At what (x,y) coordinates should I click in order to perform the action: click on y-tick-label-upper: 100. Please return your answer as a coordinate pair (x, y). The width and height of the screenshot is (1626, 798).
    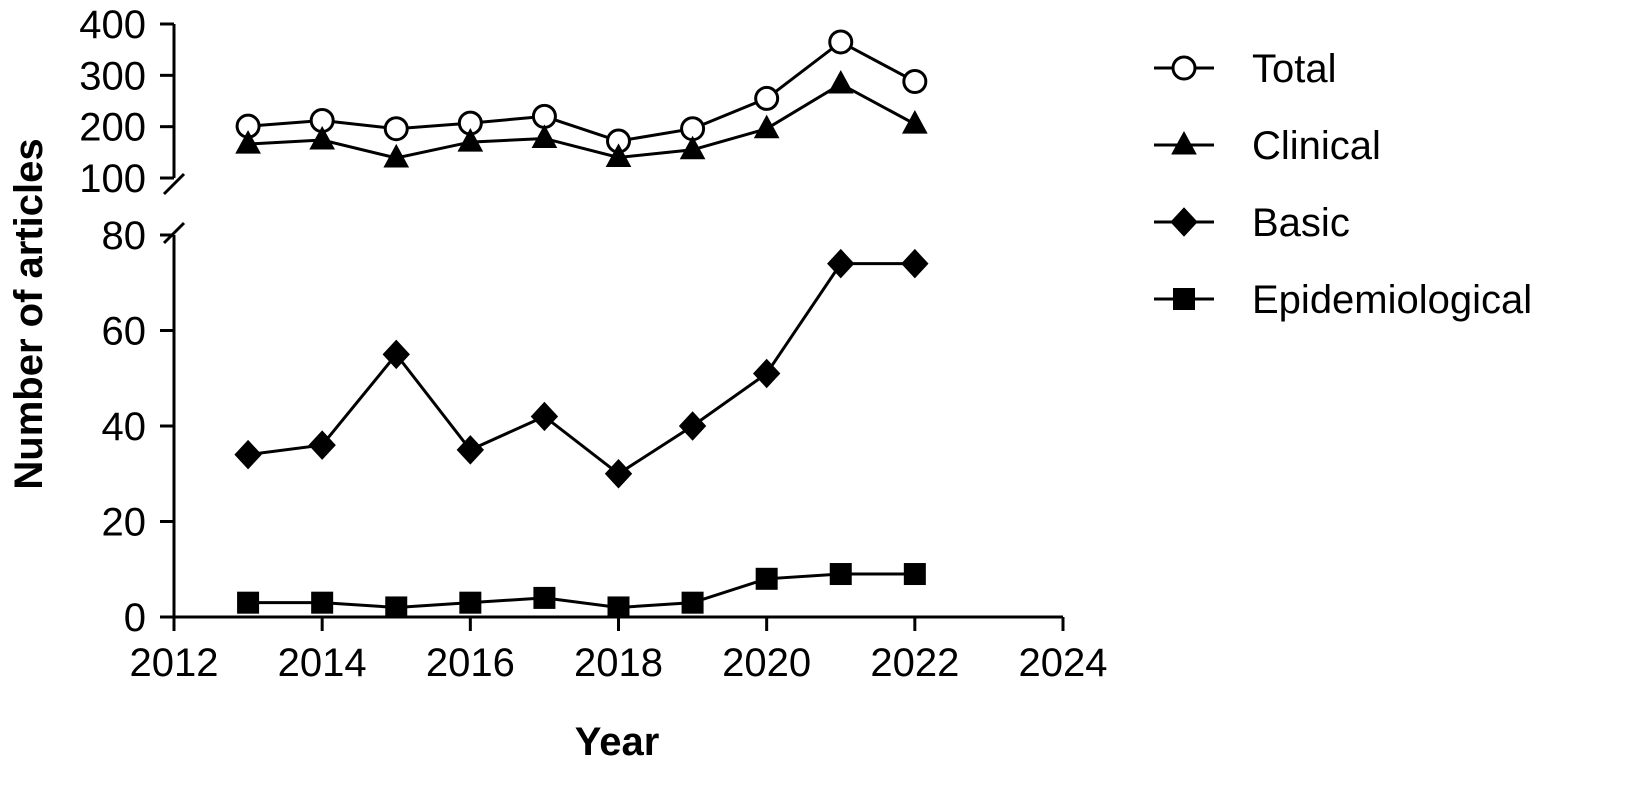
    Looking at the image, I should click on (112, 179).